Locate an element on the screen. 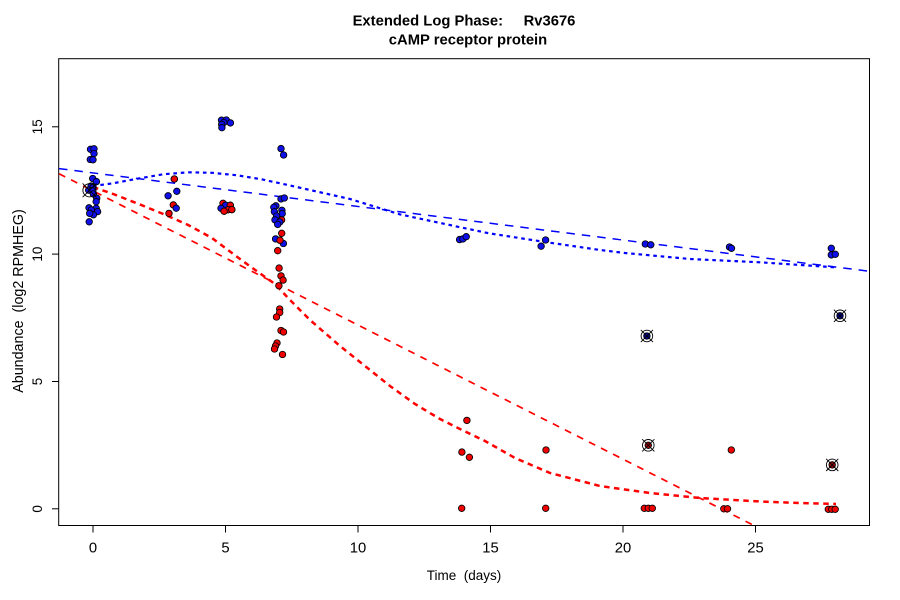  svg-text: 20 is located at coordinates (623, 549).